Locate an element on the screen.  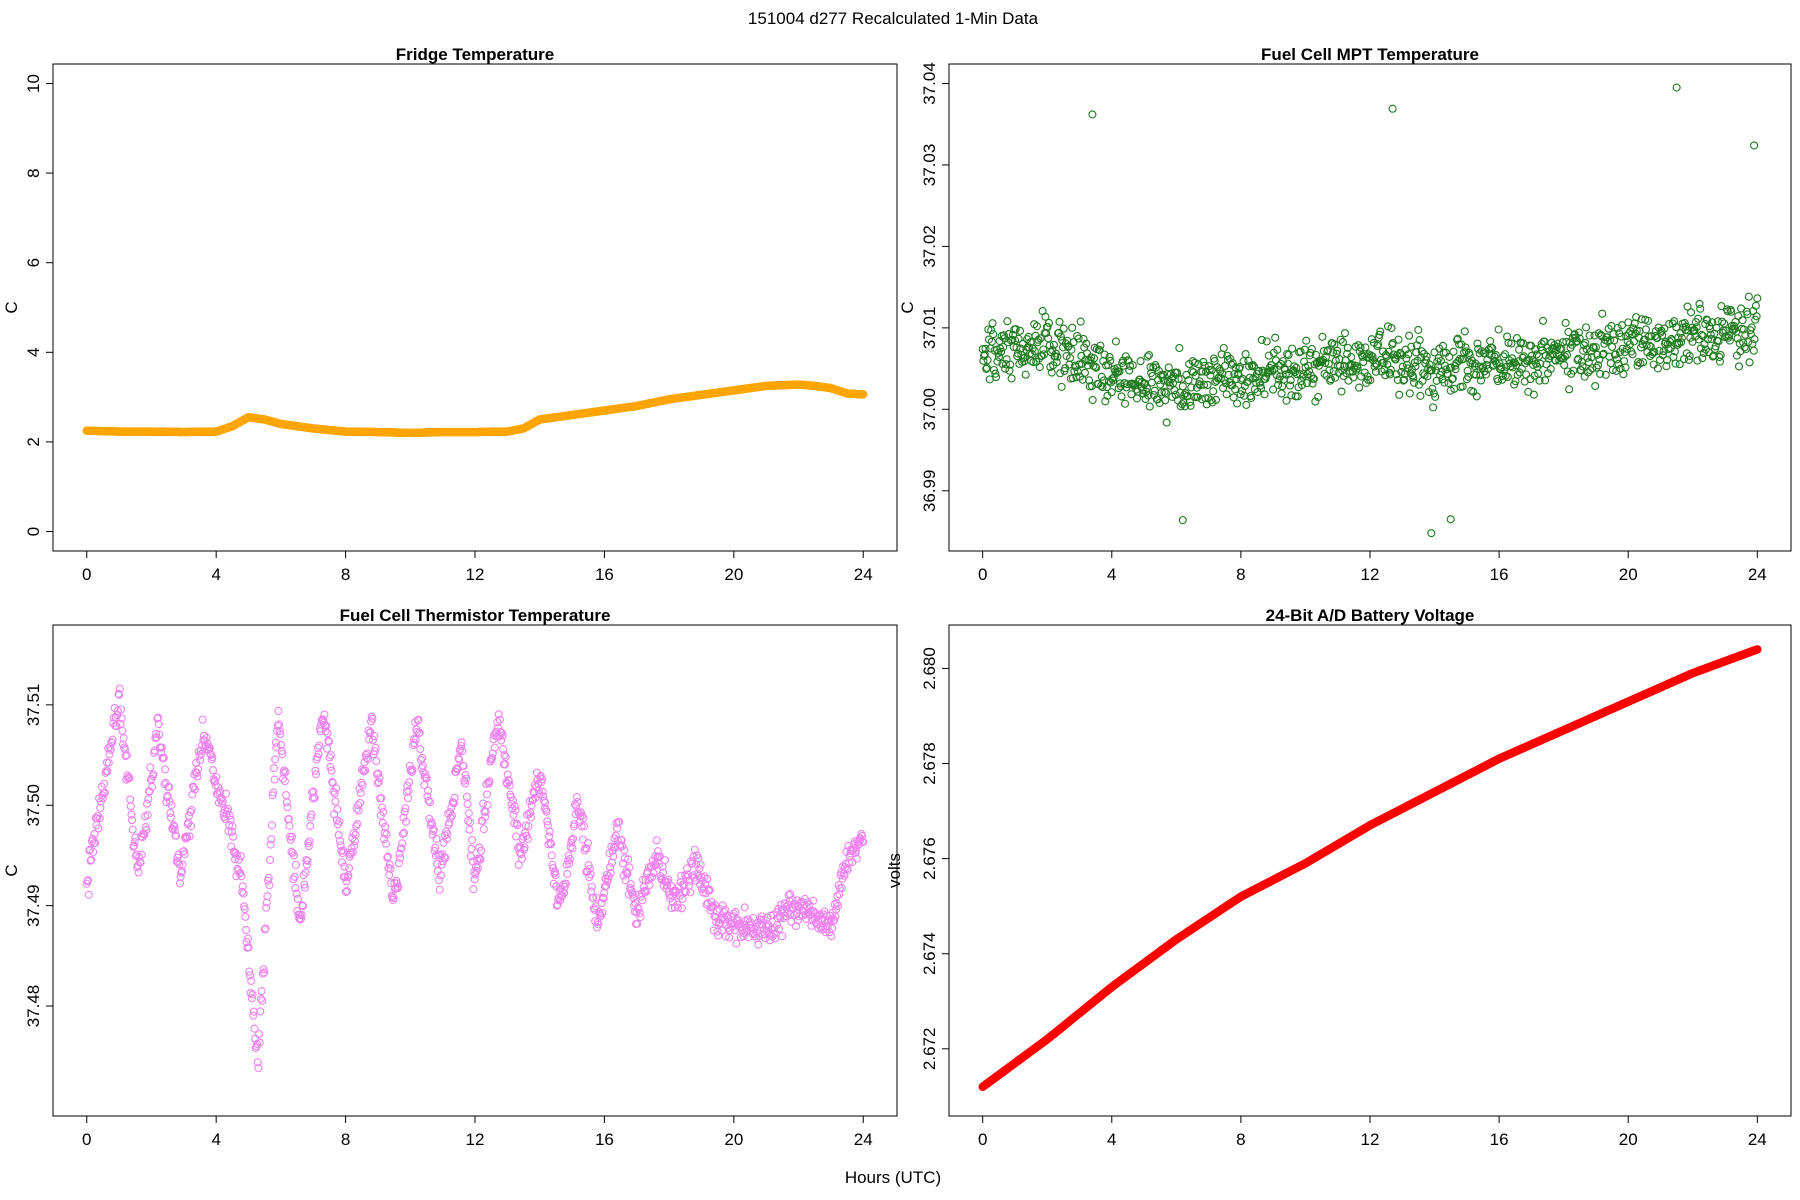
y-tick-label: 2.678 is located at coordinates (929, 763).